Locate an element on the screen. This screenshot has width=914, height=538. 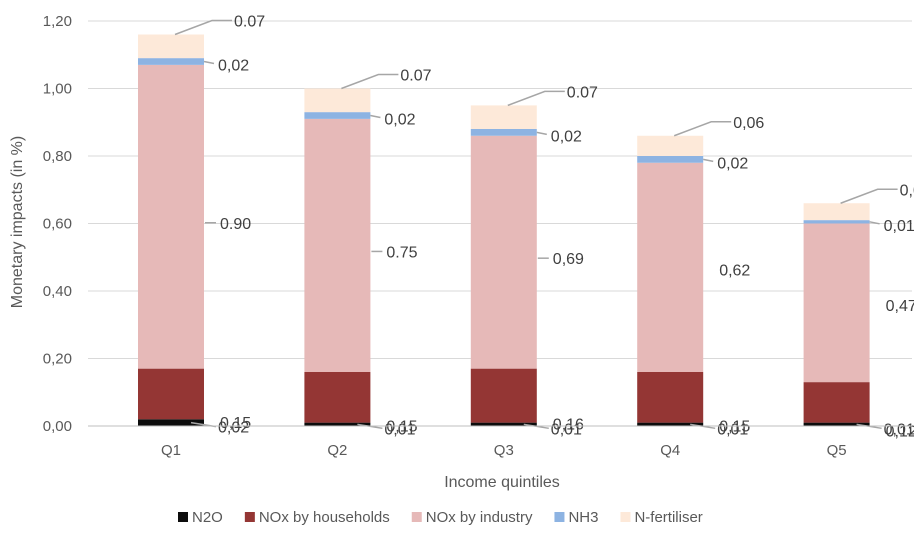
data-label: 0,69 is located at coordinates (568, 259).